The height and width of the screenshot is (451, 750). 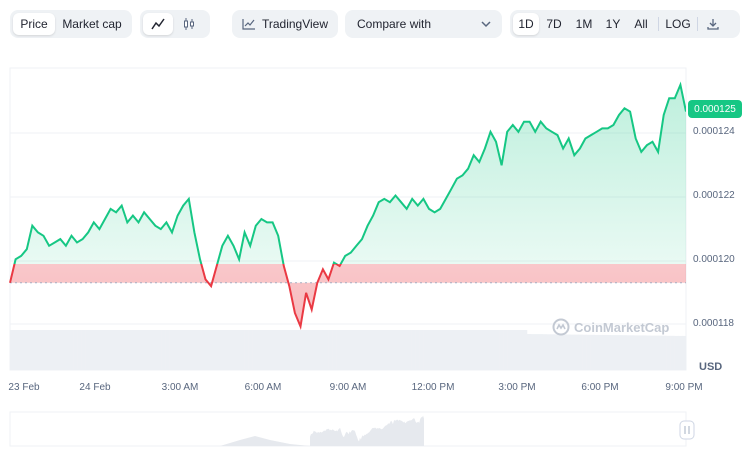 What do you see at coordinates (713, 24) in the screenshot?
I see `download-button` at bounding box center [713, 24].